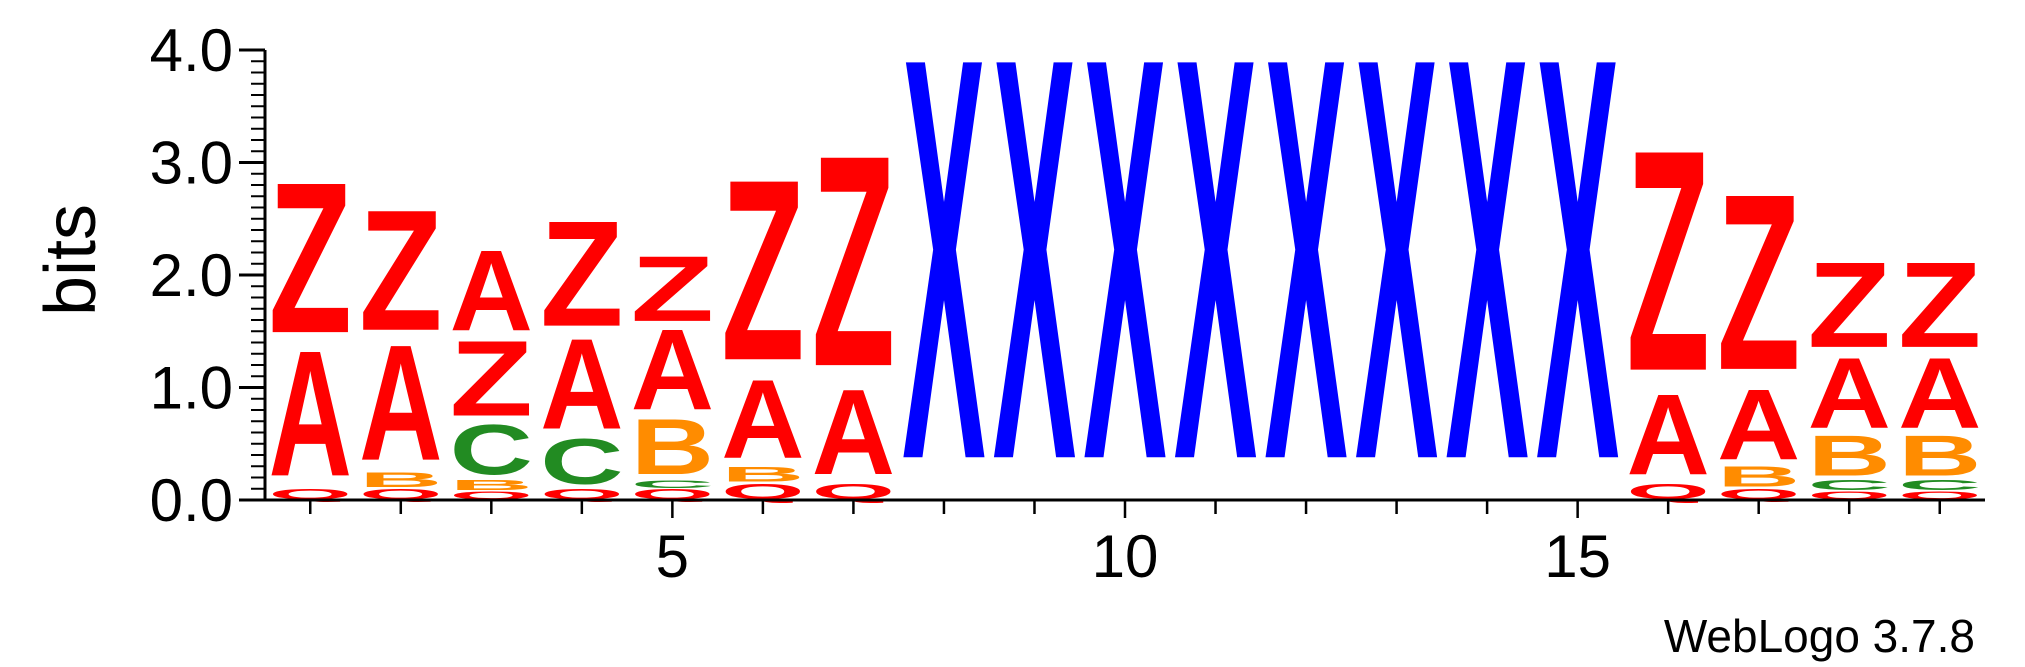 The height and width of the screenshot is (667, 2025). What do you see at coordinates (1487, 290) in the screenshot?
I see `logo-letter-x-pos-14: X` at bounding box center [1487, 290].